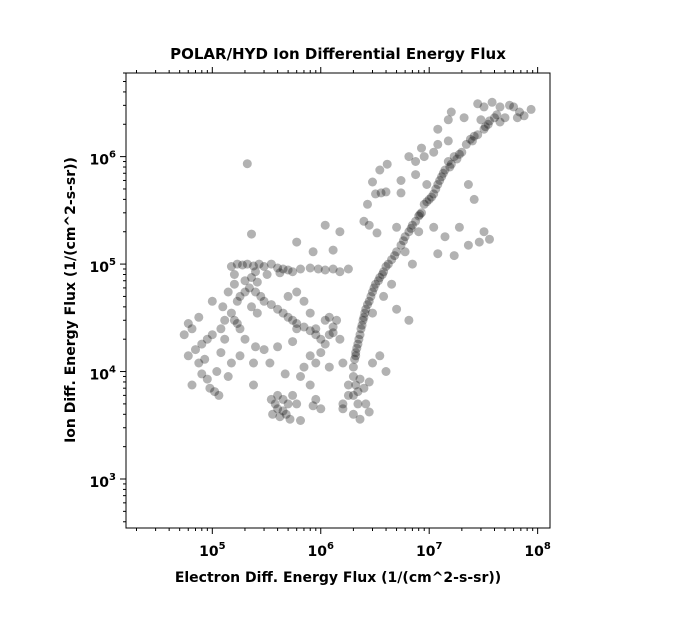  I want to click on x-tick-label: 107, so click(429, 550).